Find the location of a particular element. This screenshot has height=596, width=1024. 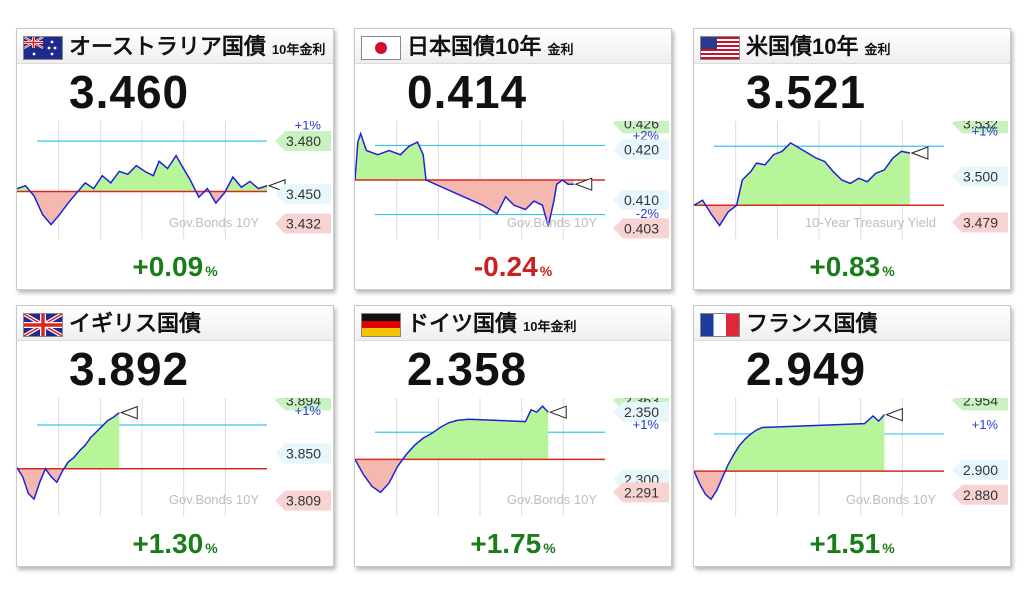

yield-value: 2.949 is located at coordinates (806, 369).